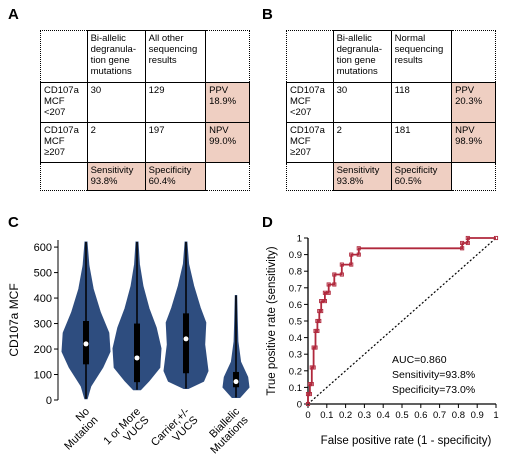 The width and height of the screenshot is (520, 472). What do you see at coordinates (406, 441) in the screenshot?
I see `x-axis-label: False positive rate (1 - specificity)` at bounding box center [406, 441].